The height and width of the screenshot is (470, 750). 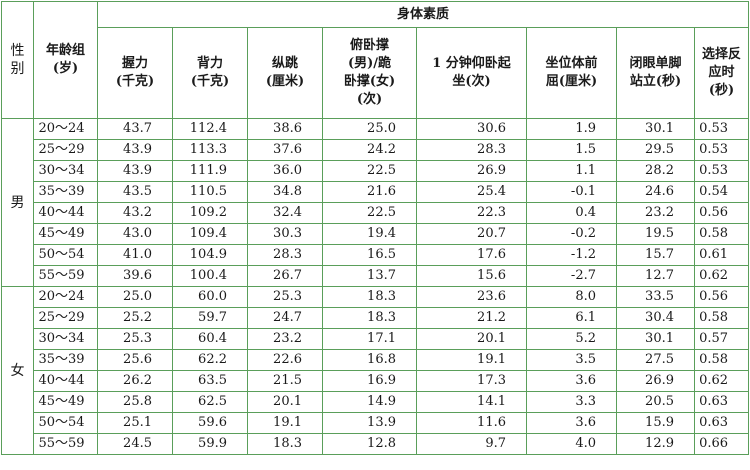 I want to click on value-cell: 30.3, so click(x=285, y=234).